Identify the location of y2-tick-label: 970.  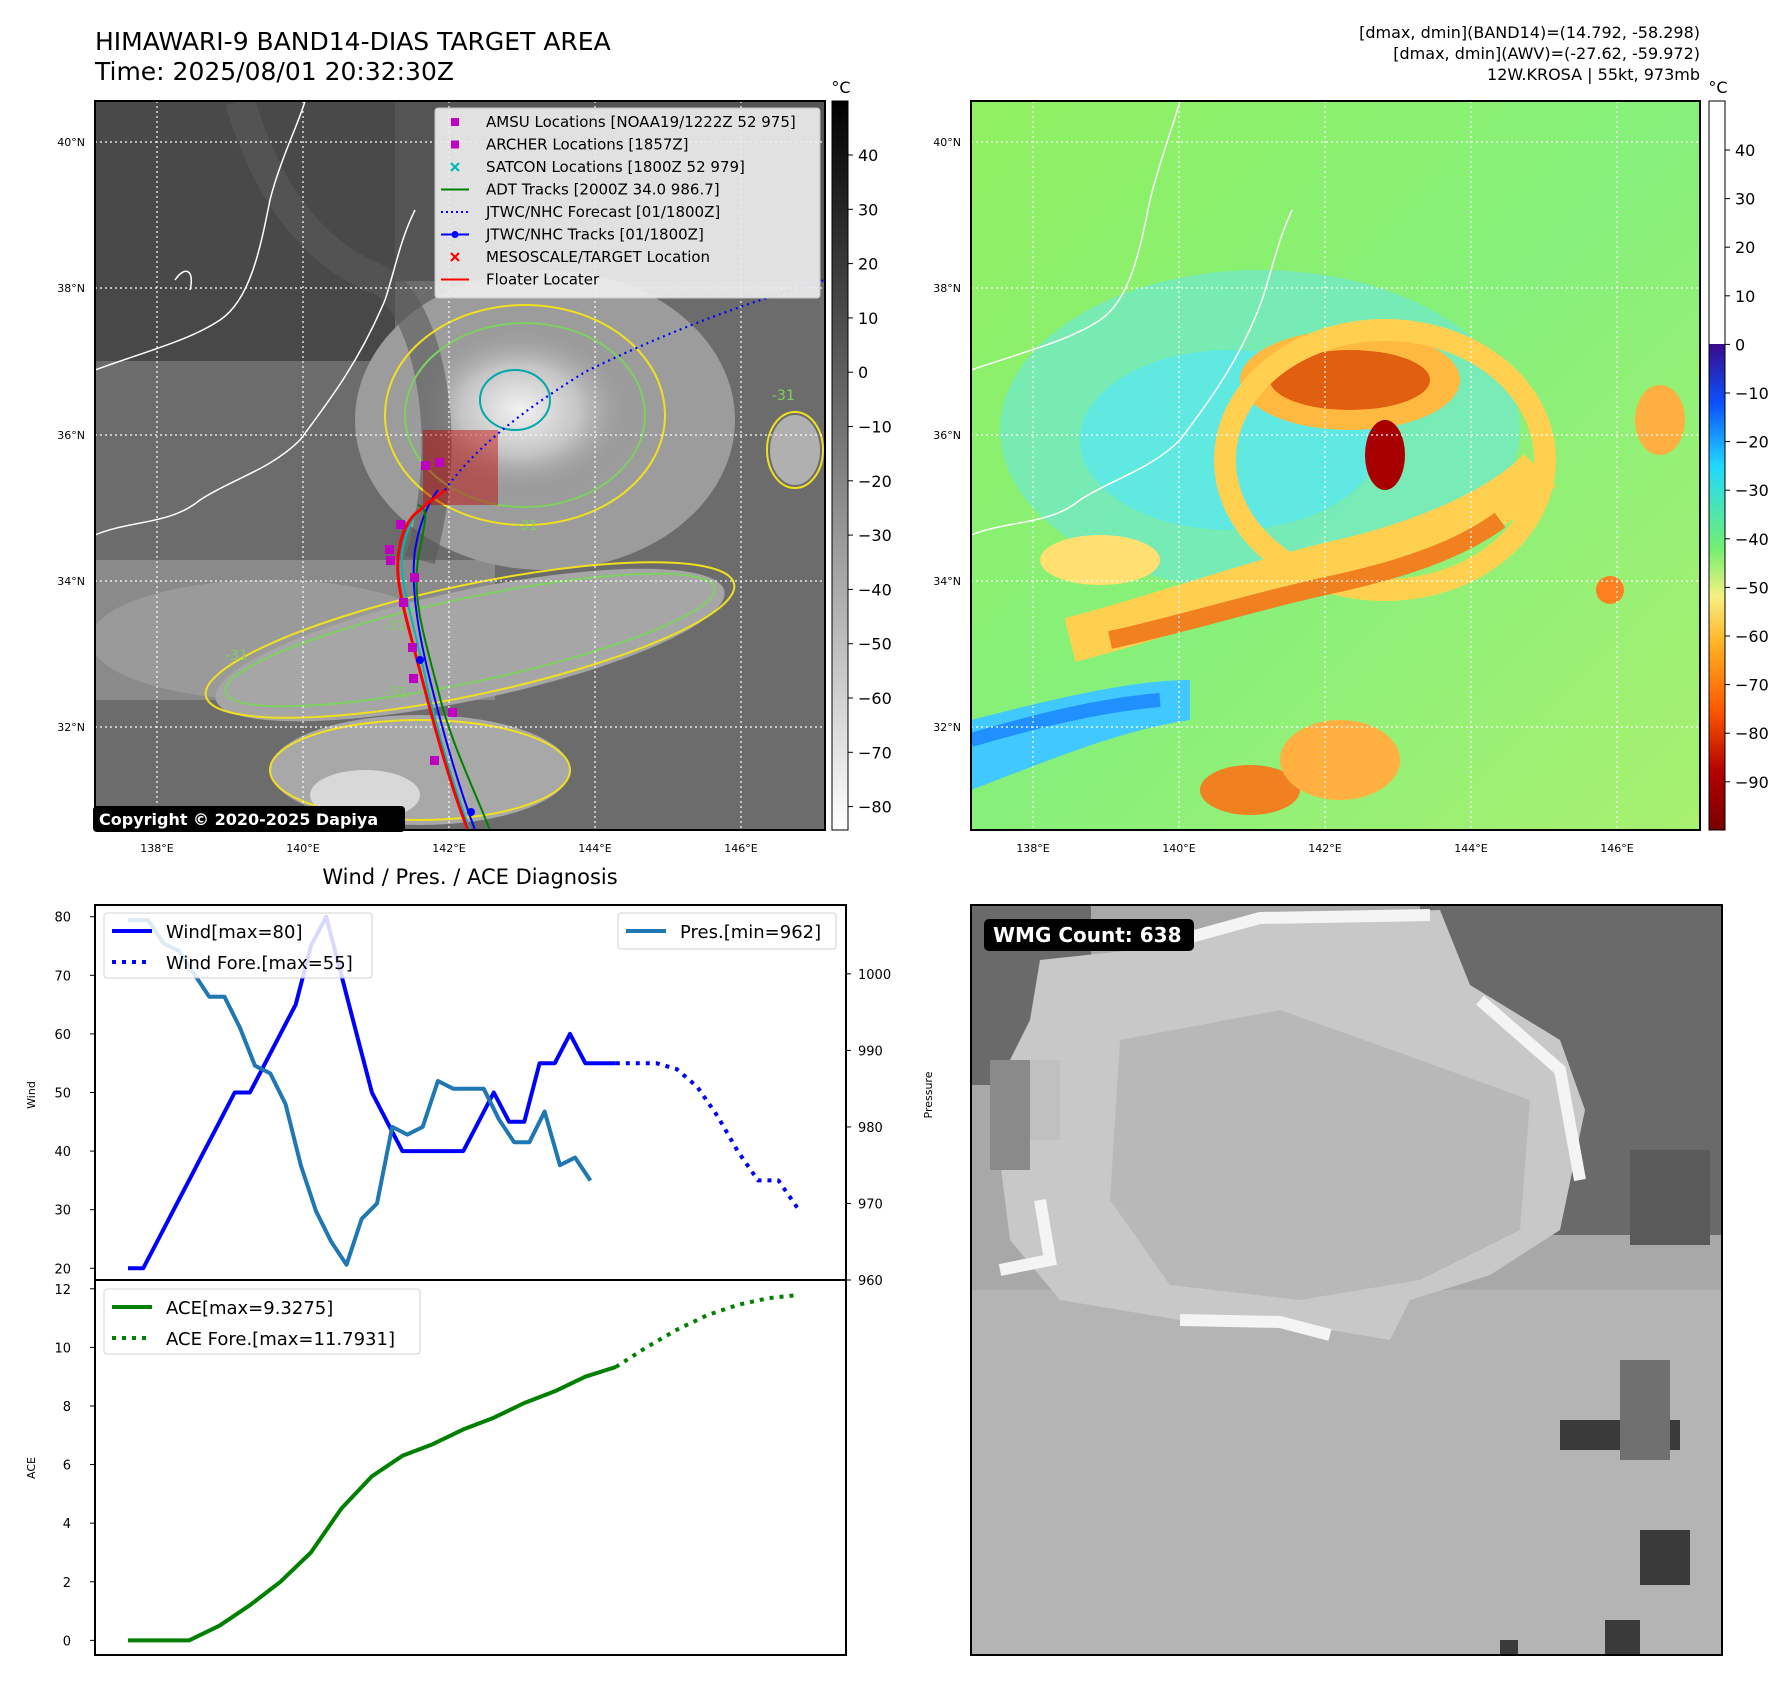
(870, 1204).